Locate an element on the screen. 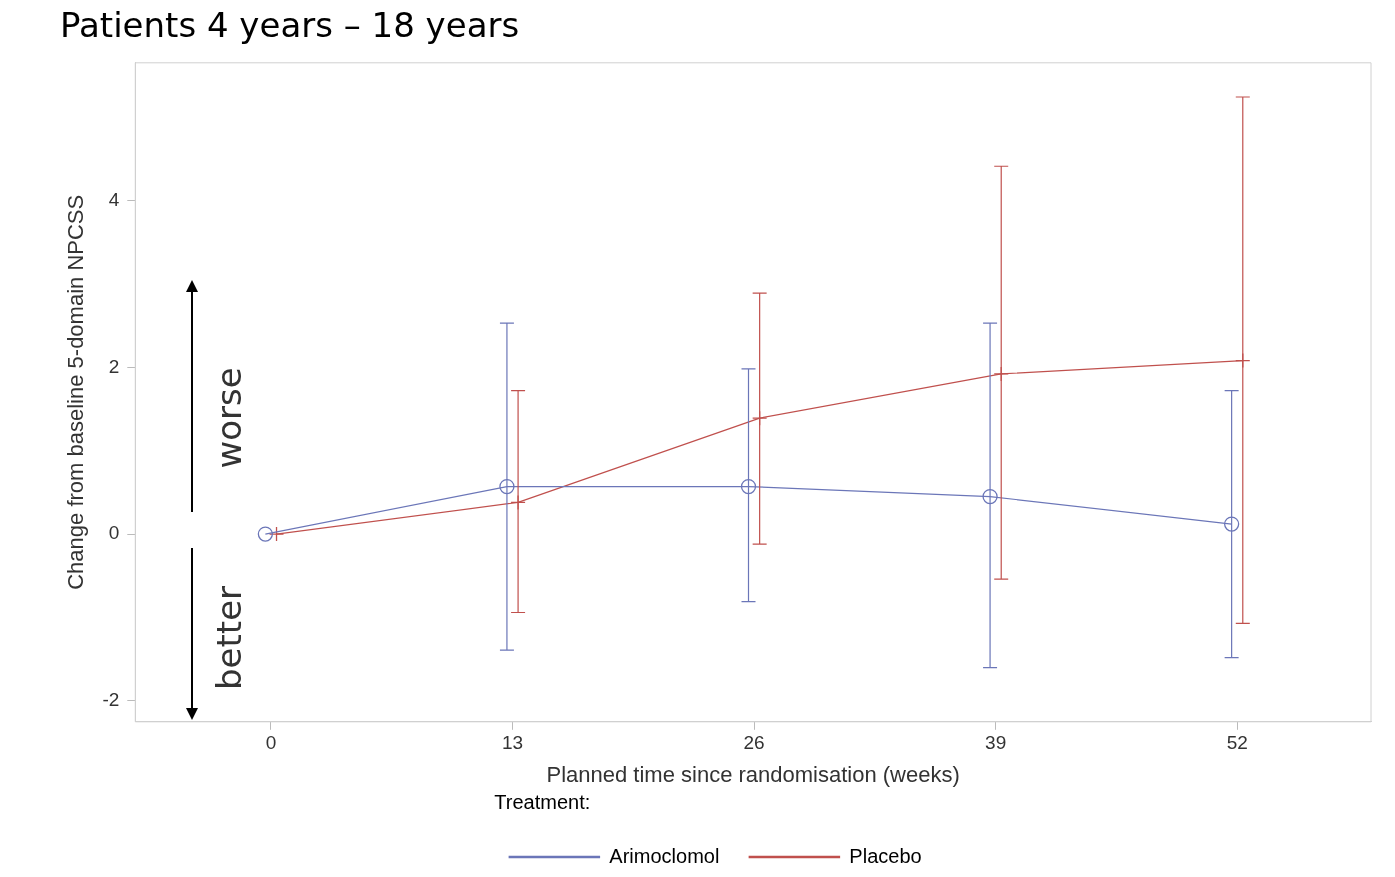 This screenshot has width=1395, height=877. legend-title: Treatment: is located at coordinates (542, 801).